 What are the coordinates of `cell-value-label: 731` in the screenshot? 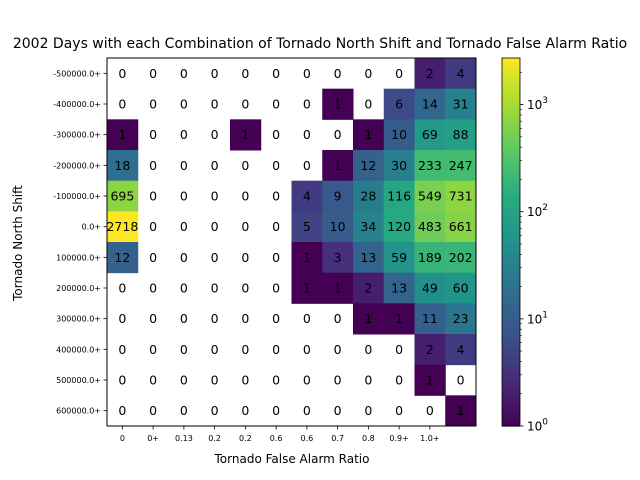 It's located at (461, 196).